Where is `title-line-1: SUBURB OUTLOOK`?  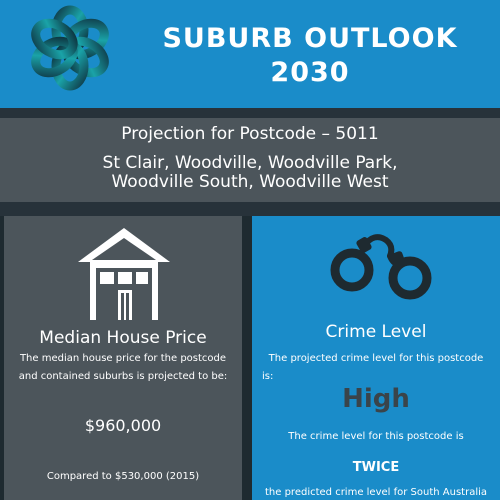
title-line-1: SUBURB OUTLOOK is located at coordinates (310, 38).